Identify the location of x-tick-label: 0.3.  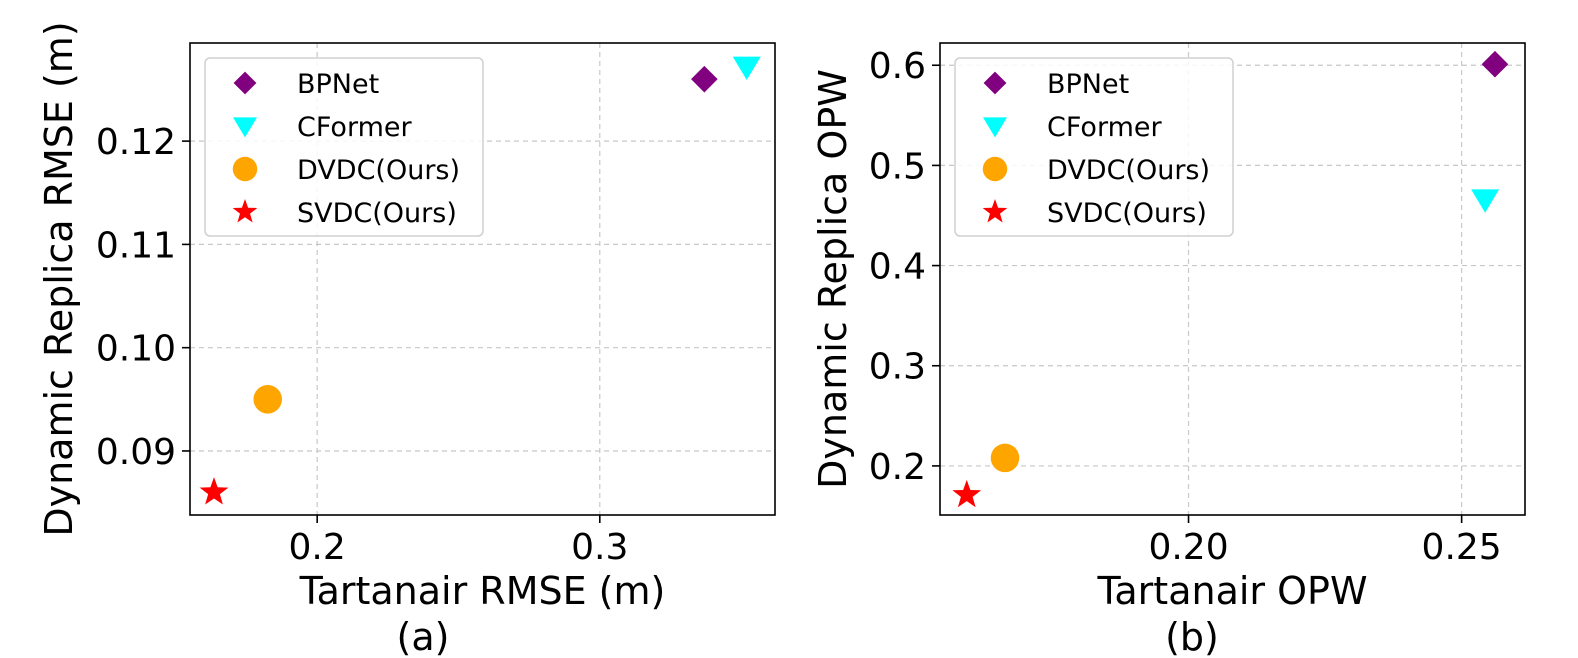
(599, 547).